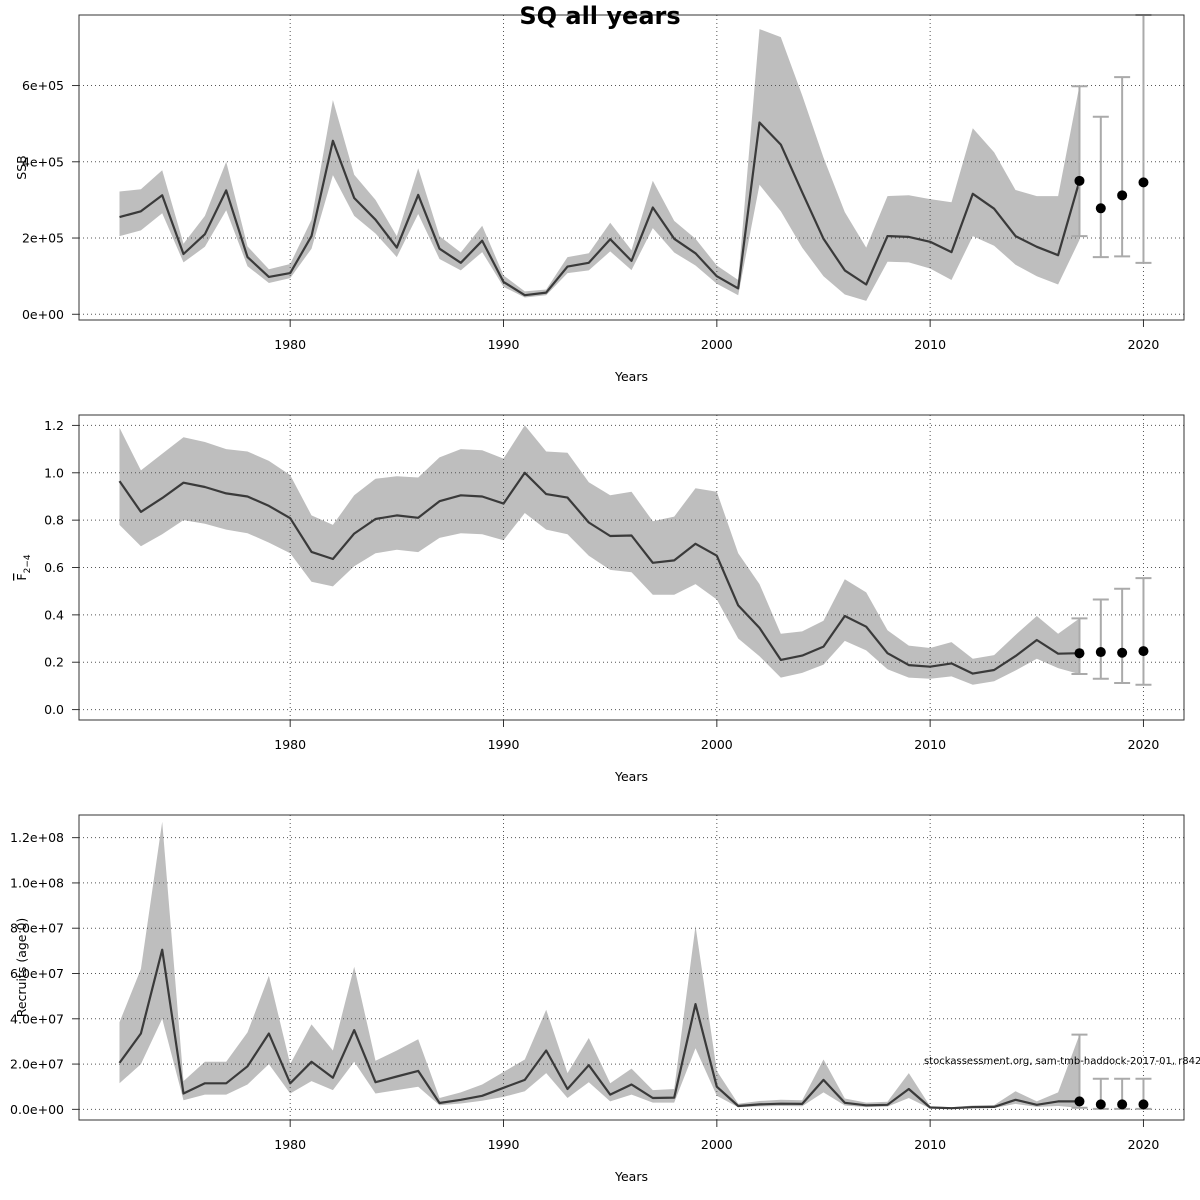 The height and width of the screenshot is (1200, 1200). What do you see at coordinates (37, 1018) in the screenshot?
I see `recruits-y-tick-label: 4.0e+07` at bounding box center [37, 1018].